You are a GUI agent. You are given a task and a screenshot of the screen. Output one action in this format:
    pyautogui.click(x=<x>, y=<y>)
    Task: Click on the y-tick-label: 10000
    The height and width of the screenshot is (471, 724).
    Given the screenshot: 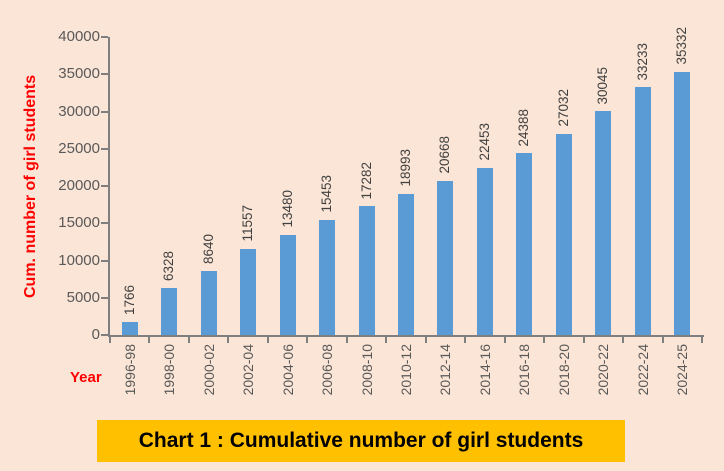 What is the action you would take?
    pyautogui.click(x=79, y=260)
    